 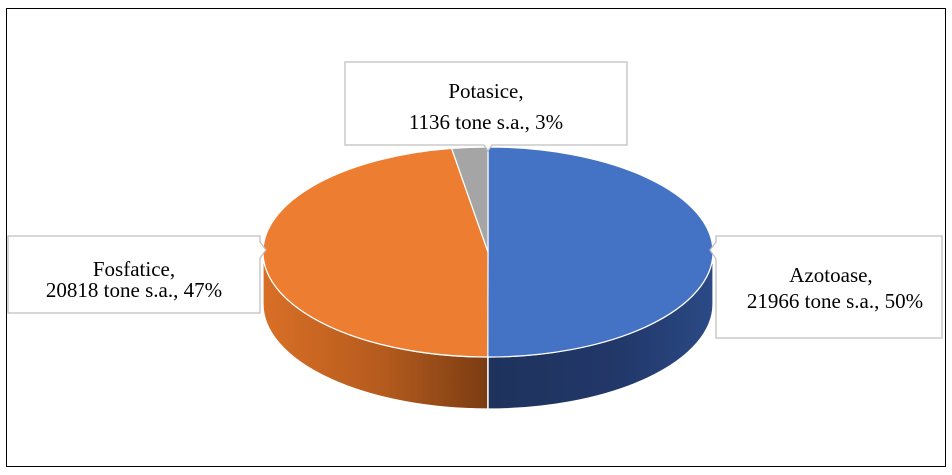 I want to click on label-box-potasice: Potasice, 1136 tone s.a., 3%, so click(x=486, y=106).